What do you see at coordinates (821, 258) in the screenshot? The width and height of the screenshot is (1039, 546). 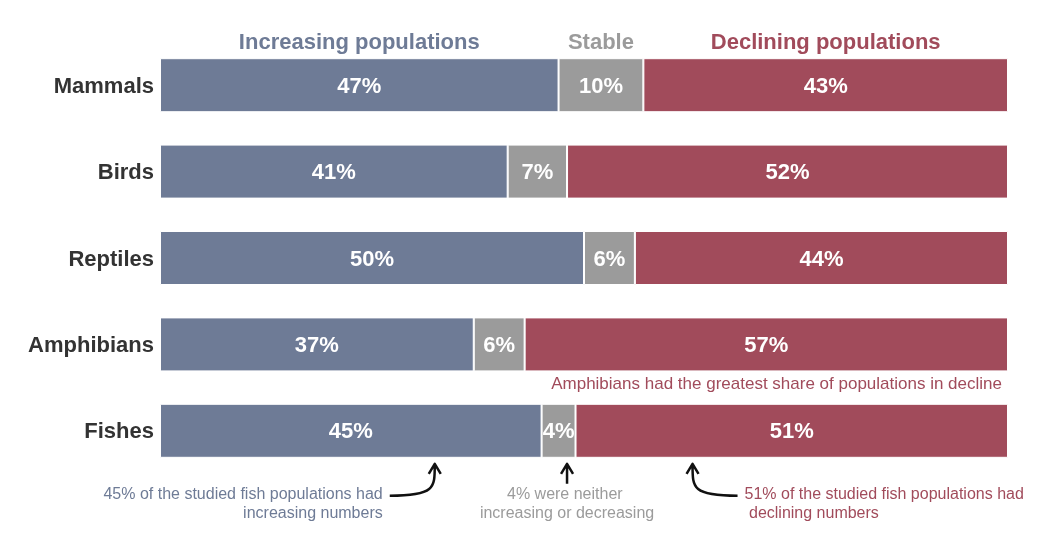 I see `data-label: 44%` at bounding box center [821, 258].